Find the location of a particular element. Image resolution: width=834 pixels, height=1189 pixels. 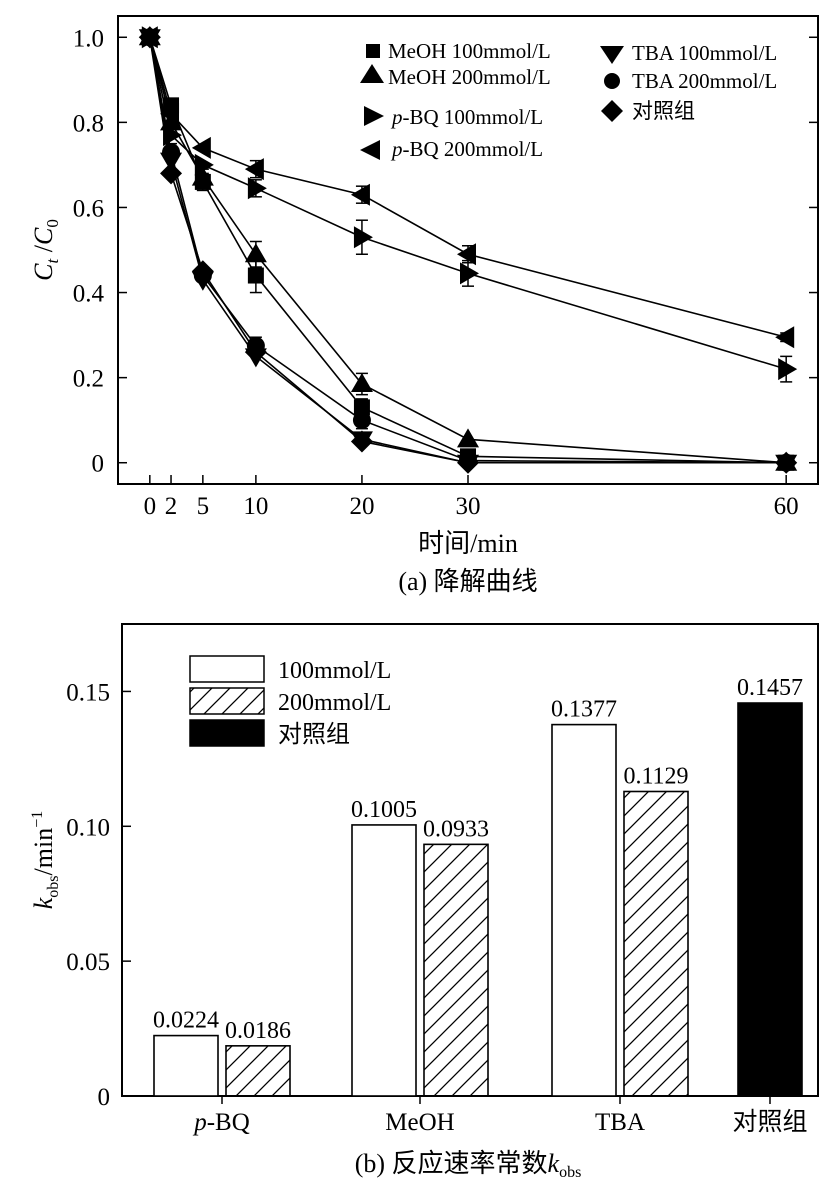

legend-item-meoh-100: MeOH 100mmol/L is located at coordinates (458, 51).